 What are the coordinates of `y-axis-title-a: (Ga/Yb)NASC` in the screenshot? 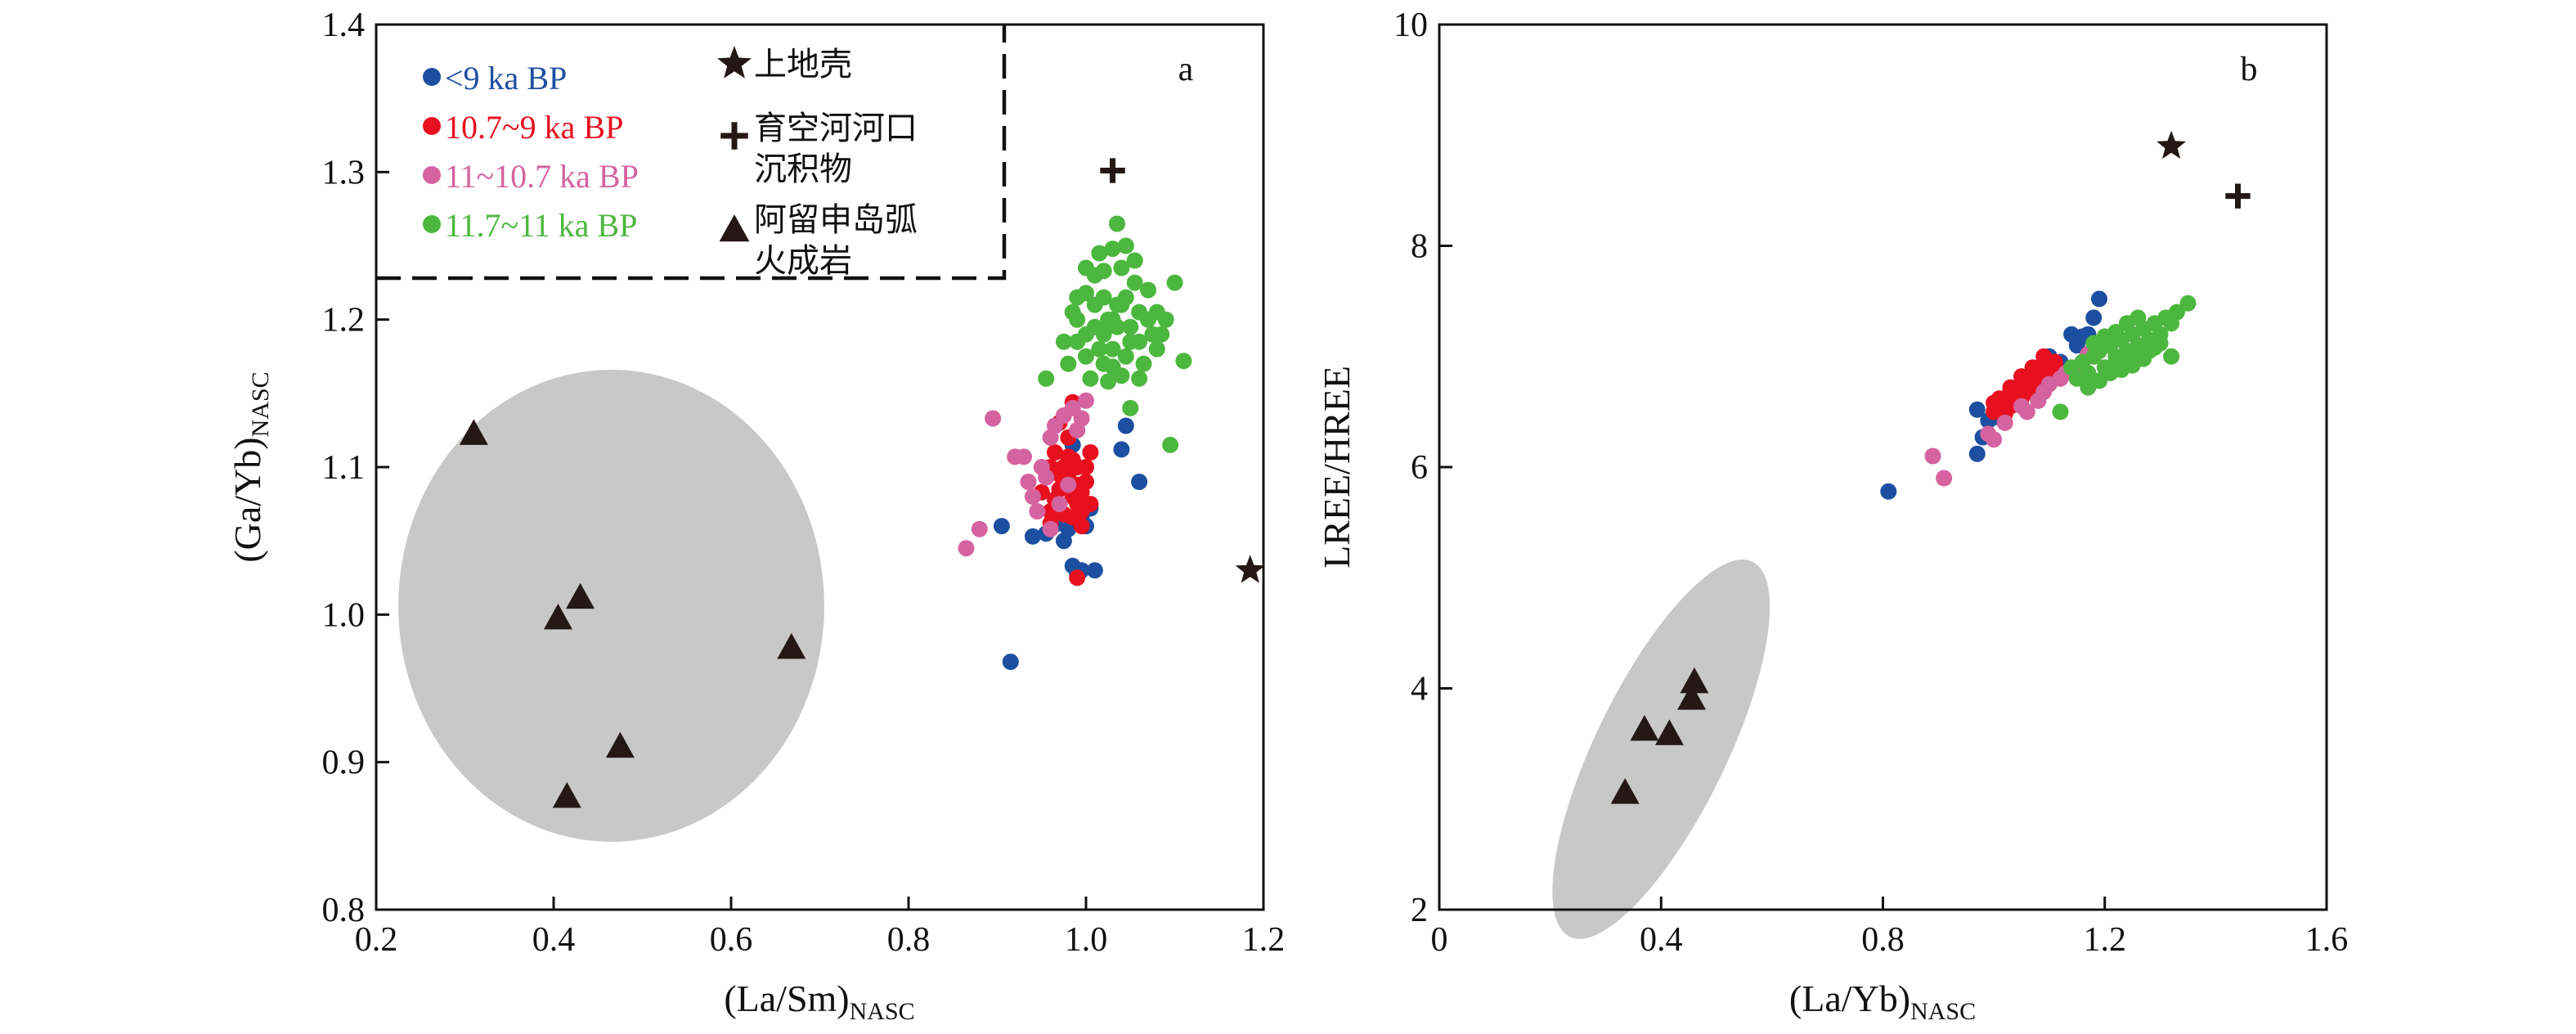 It's located at (250, 466).